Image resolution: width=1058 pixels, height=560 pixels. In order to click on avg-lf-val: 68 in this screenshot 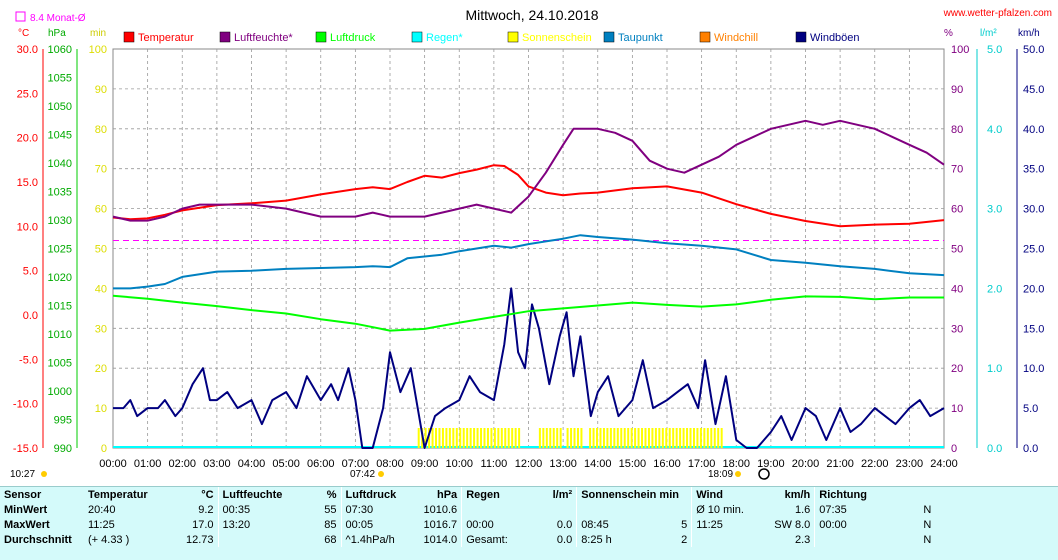, I will do `click(330, 539)`.